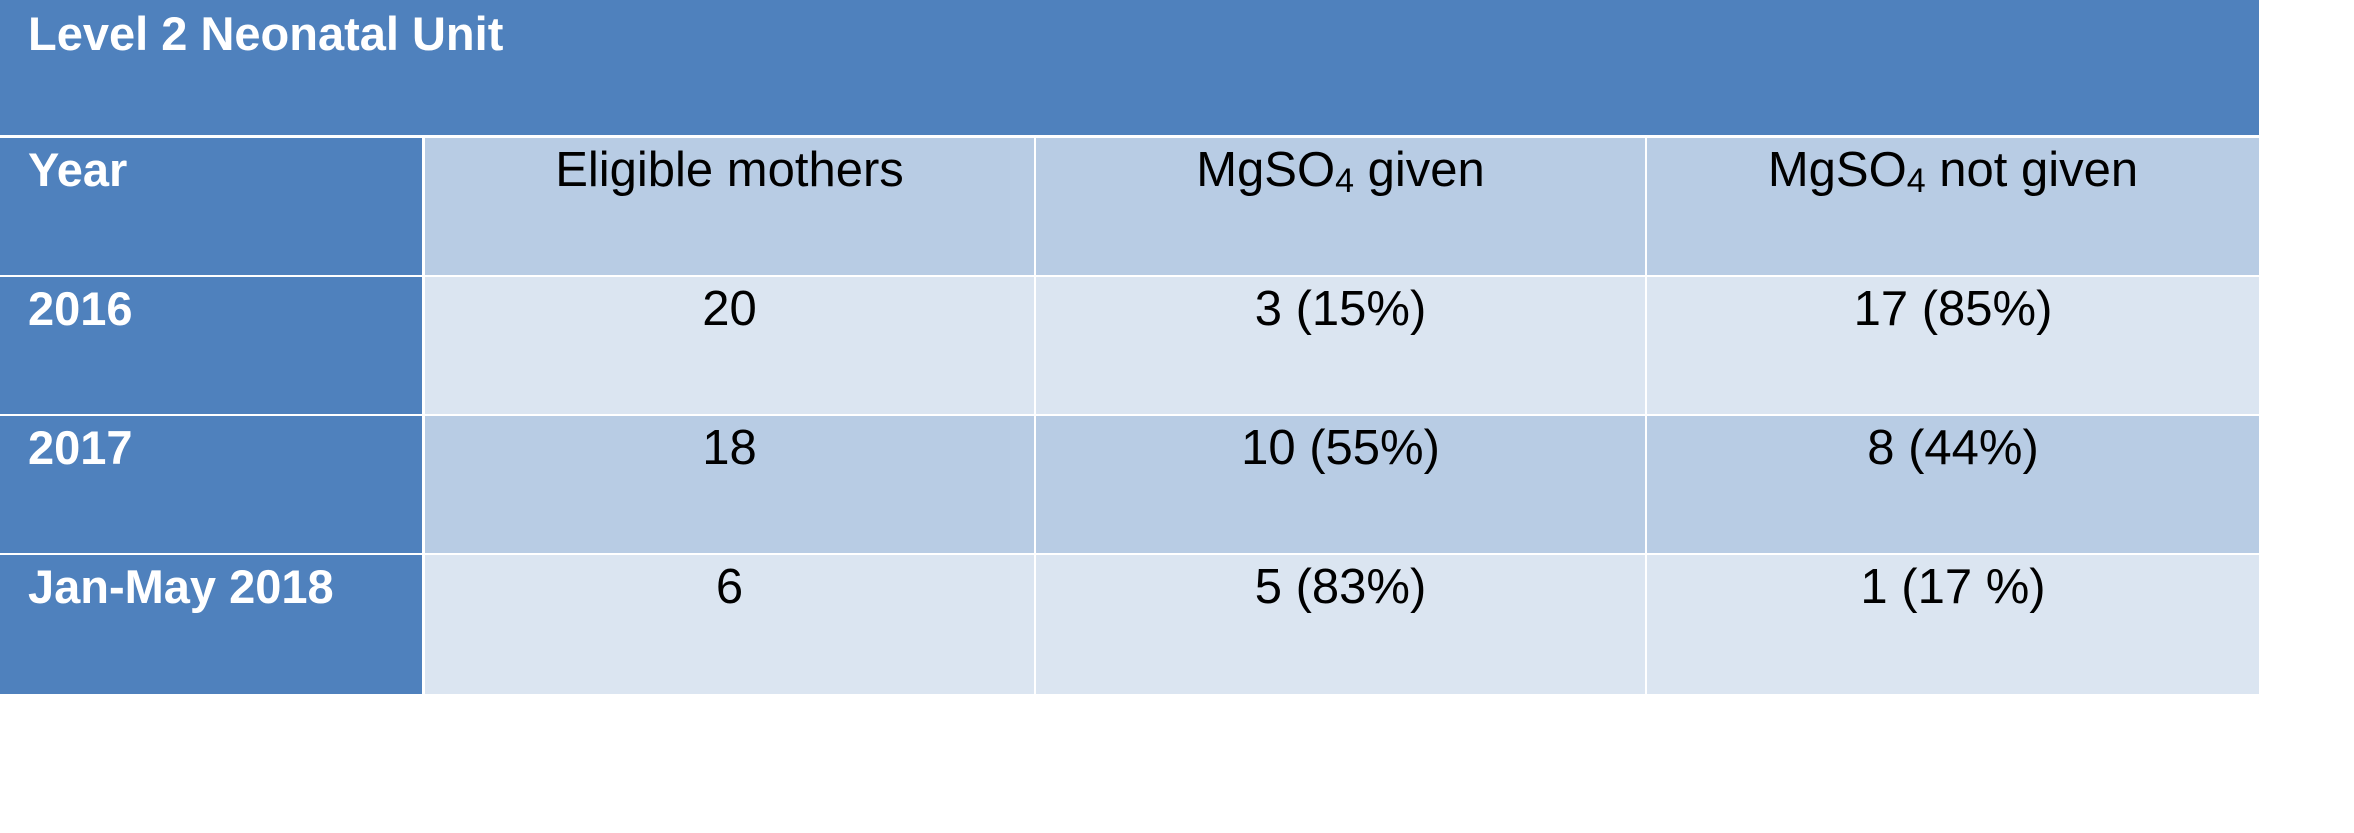 The image size is (2354, 833). Describe the element at coordinates (2032, 170) in the screenshot. I see `header-not-given-suffix: not given` at that location.